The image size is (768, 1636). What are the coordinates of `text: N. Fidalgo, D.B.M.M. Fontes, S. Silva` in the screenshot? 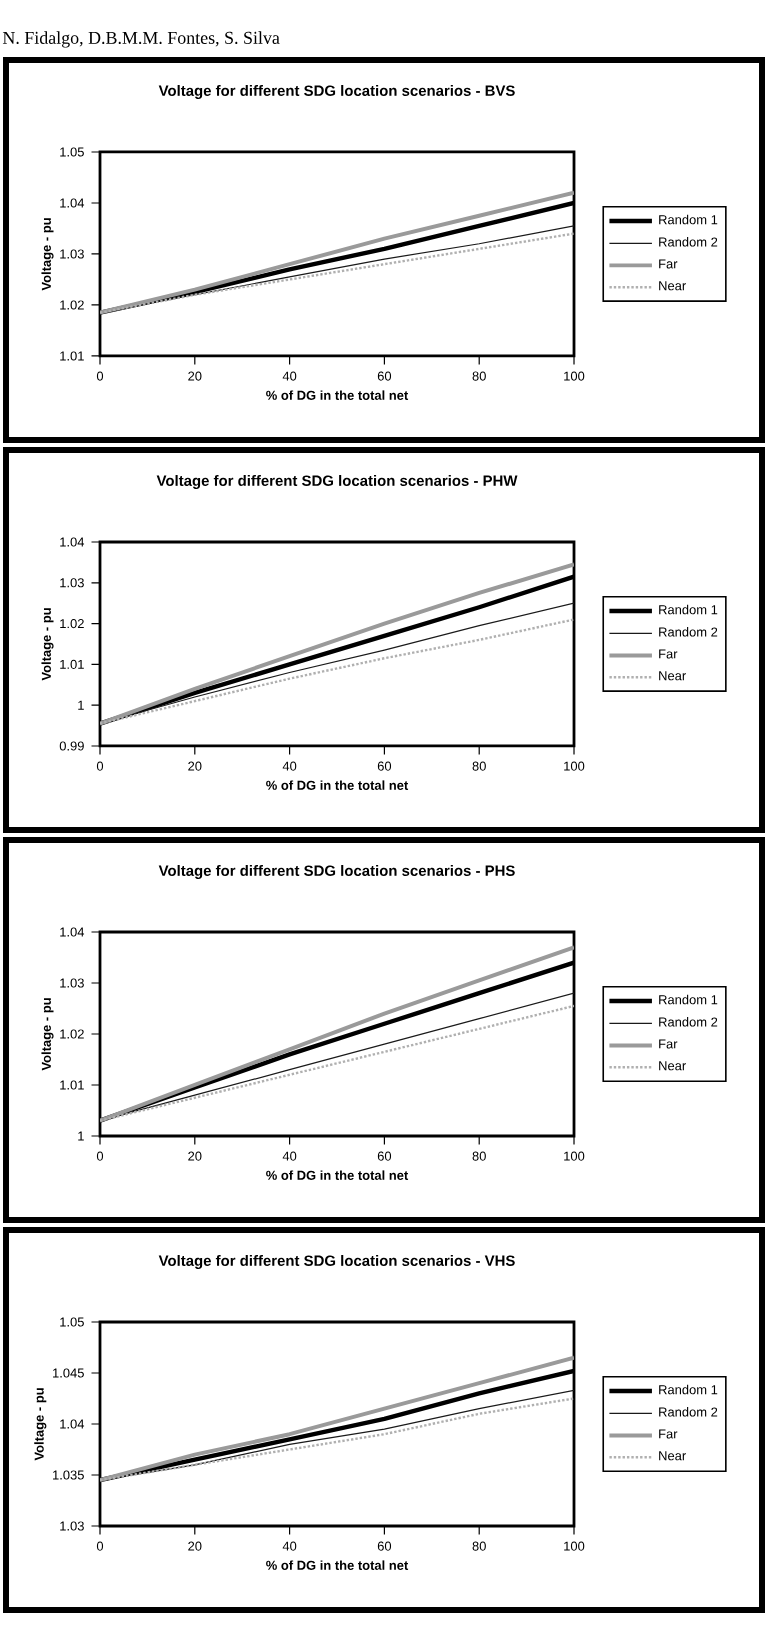 It's located at (141, 39).